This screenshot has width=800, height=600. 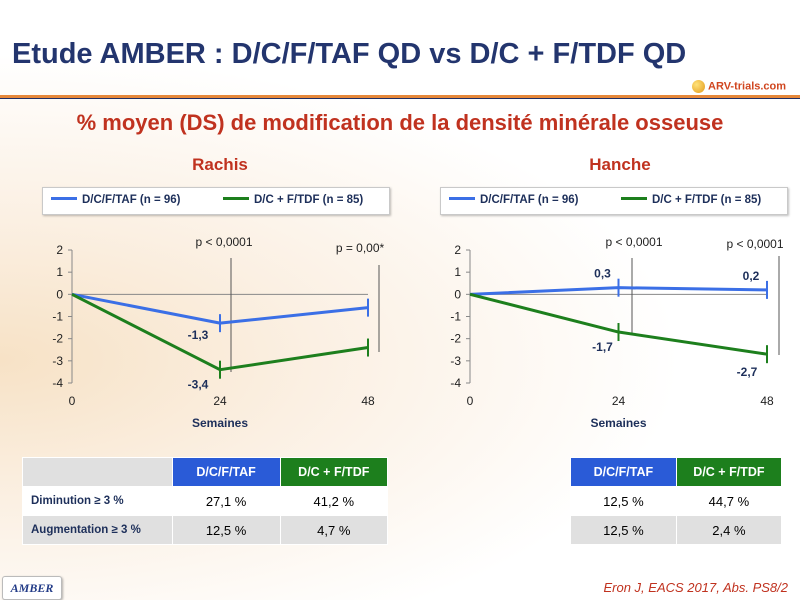 I want to click on legend-hanche: D/C/F/TAF (n = 96) D/C + F/TDF (n = 85), so click(x=614, y=201).